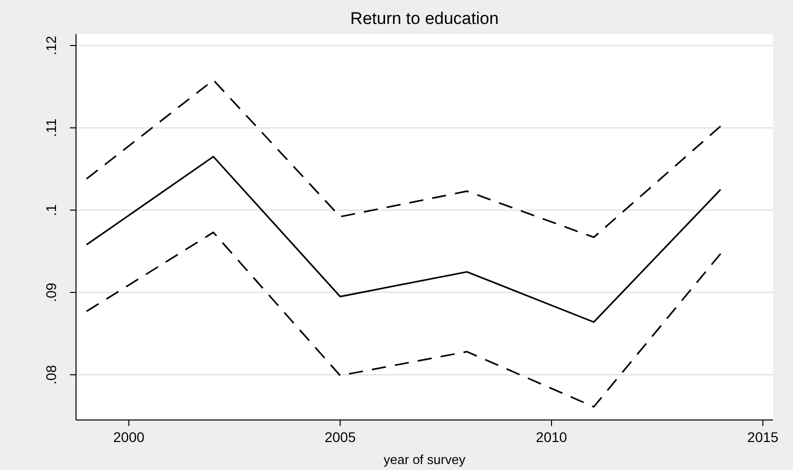 This screenshot has width=793, height=470. What do you see at coordinates (340, 437) in the screenshot?
I see `x-tick-label: 2005` at bounding box center [340, 437].